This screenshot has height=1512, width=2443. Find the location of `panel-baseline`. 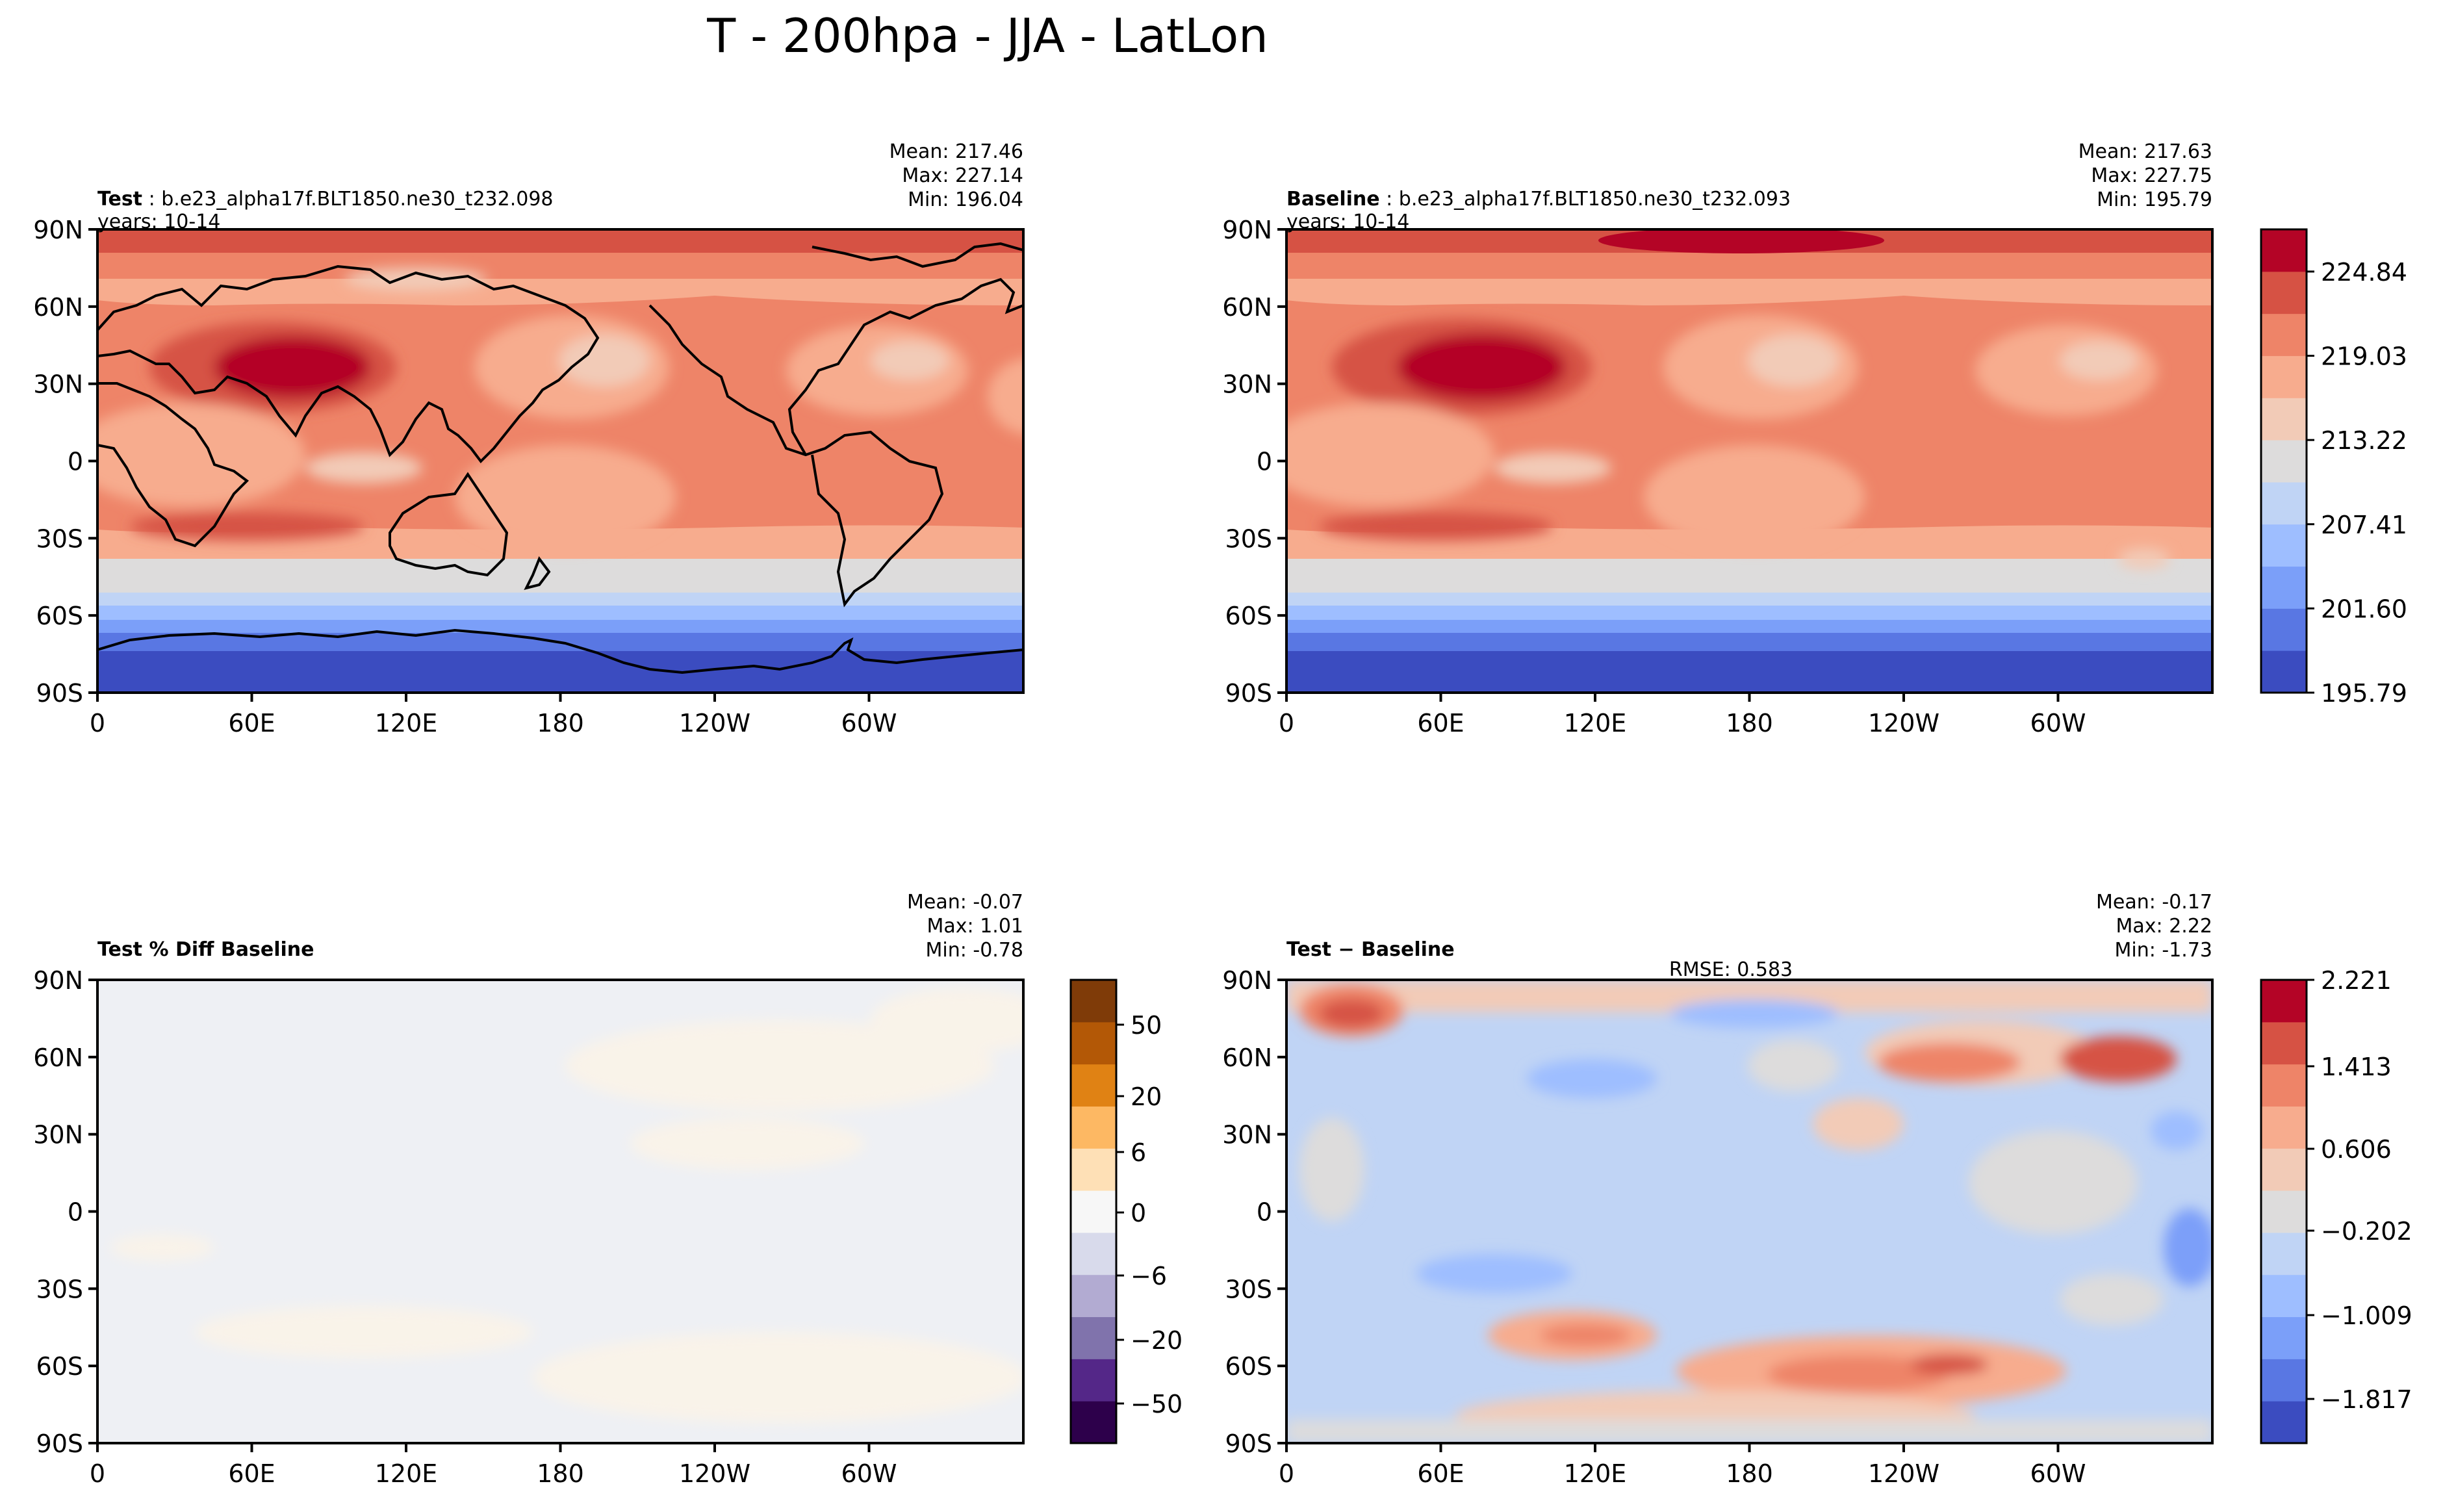

panel-baseline is located at coordinates (1749, 461).